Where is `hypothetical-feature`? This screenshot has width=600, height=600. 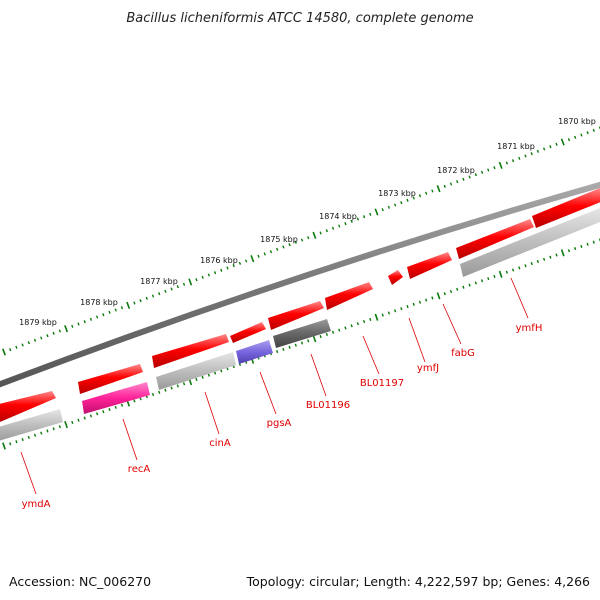 hypothetical-feature is located at coordinates (302, 333).